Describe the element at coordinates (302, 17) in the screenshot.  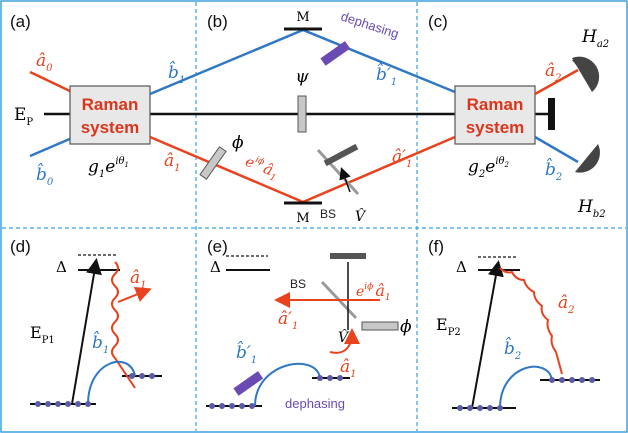
I see `mirror-top-label: M` at that location.